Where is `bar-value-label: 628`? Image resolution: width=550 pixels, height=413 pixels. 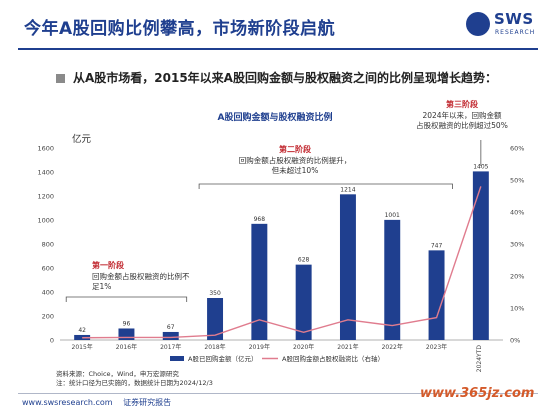
bar-value-label: 628 is located at coordinates (304, 260).